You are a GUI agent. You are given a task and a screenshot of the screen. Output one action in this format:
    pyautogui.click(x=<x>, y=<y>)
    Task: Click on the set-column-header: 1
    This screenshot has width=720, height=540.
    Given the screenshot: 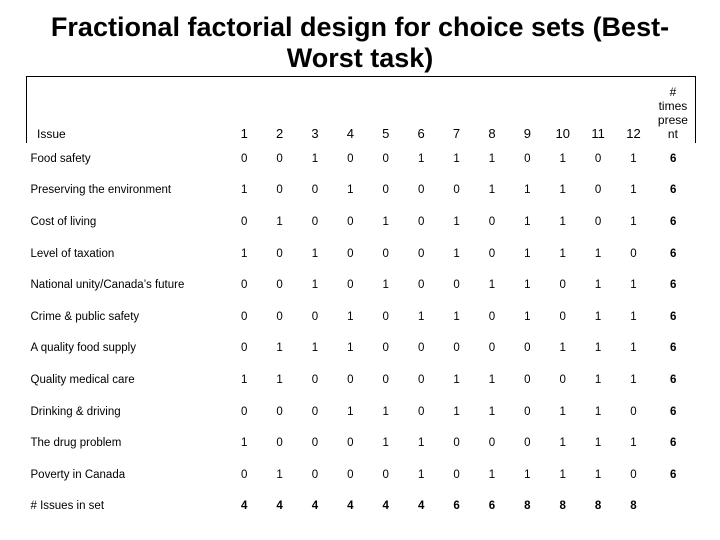 What is the action you would take?
    pyautogui.click(x=244, y=109)
    